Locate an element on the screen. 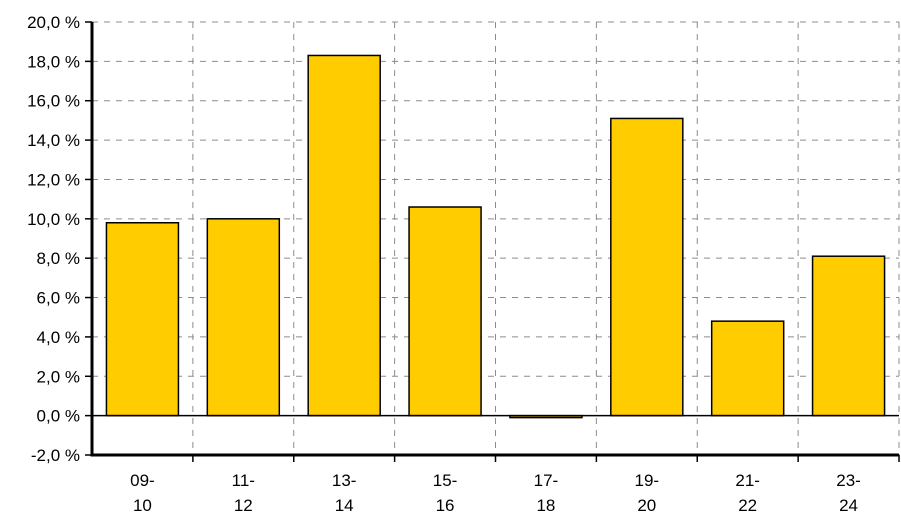  y-tick-label: 20,0 % is located at coordinates (53, 22).